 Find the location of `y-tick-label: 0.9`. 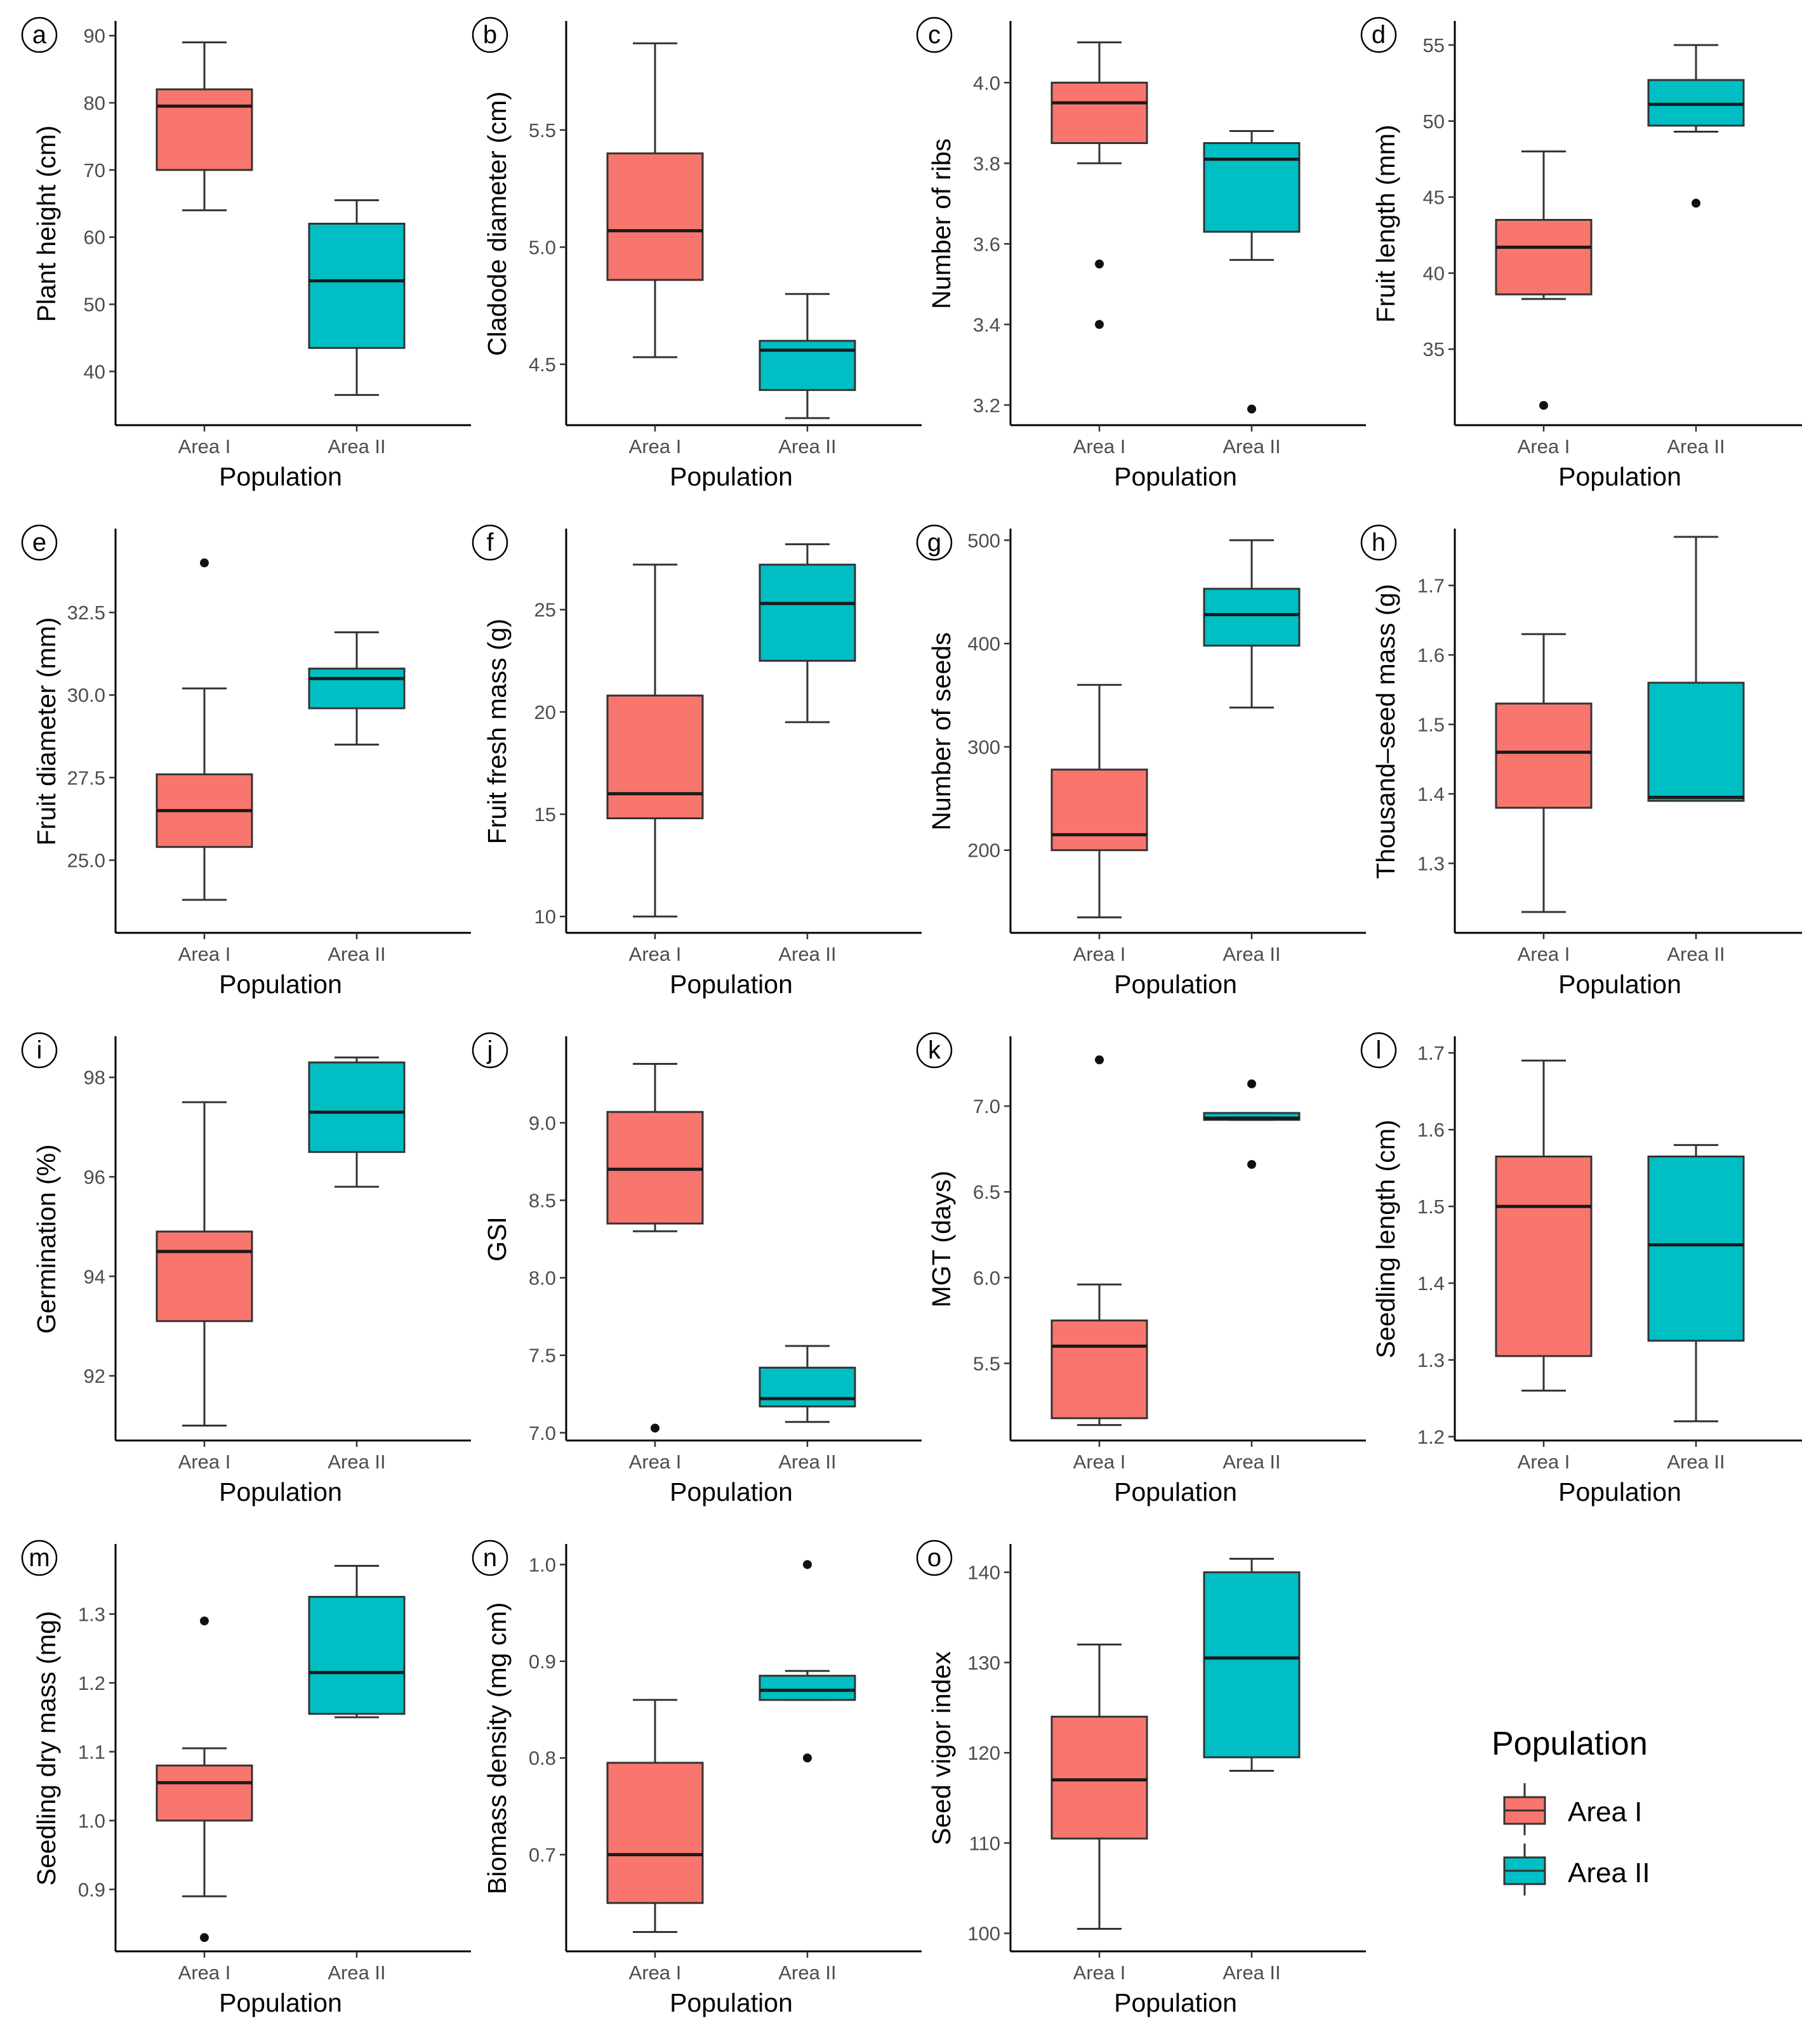

y-tick-label: 0.9 is located at coordinates (542, 1662).